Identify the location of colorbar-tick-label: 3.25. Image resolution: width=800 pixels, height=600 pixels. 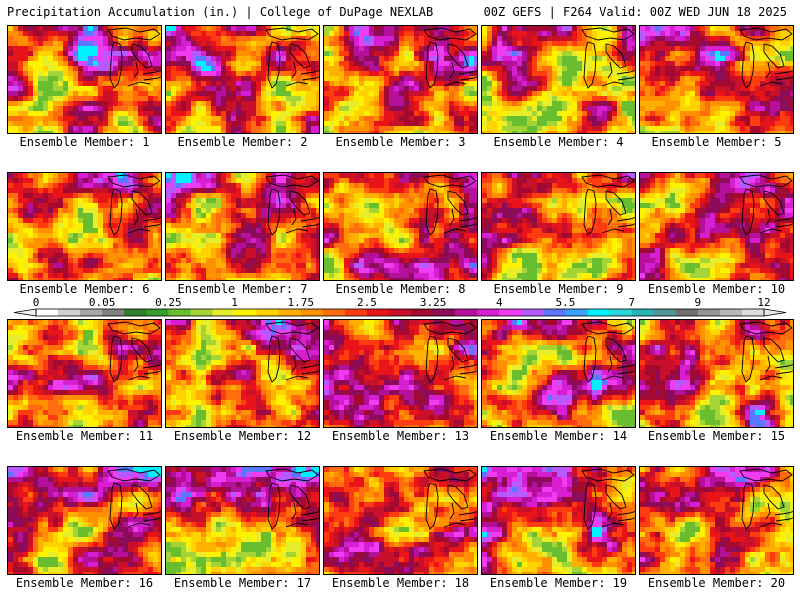
(433, 302).